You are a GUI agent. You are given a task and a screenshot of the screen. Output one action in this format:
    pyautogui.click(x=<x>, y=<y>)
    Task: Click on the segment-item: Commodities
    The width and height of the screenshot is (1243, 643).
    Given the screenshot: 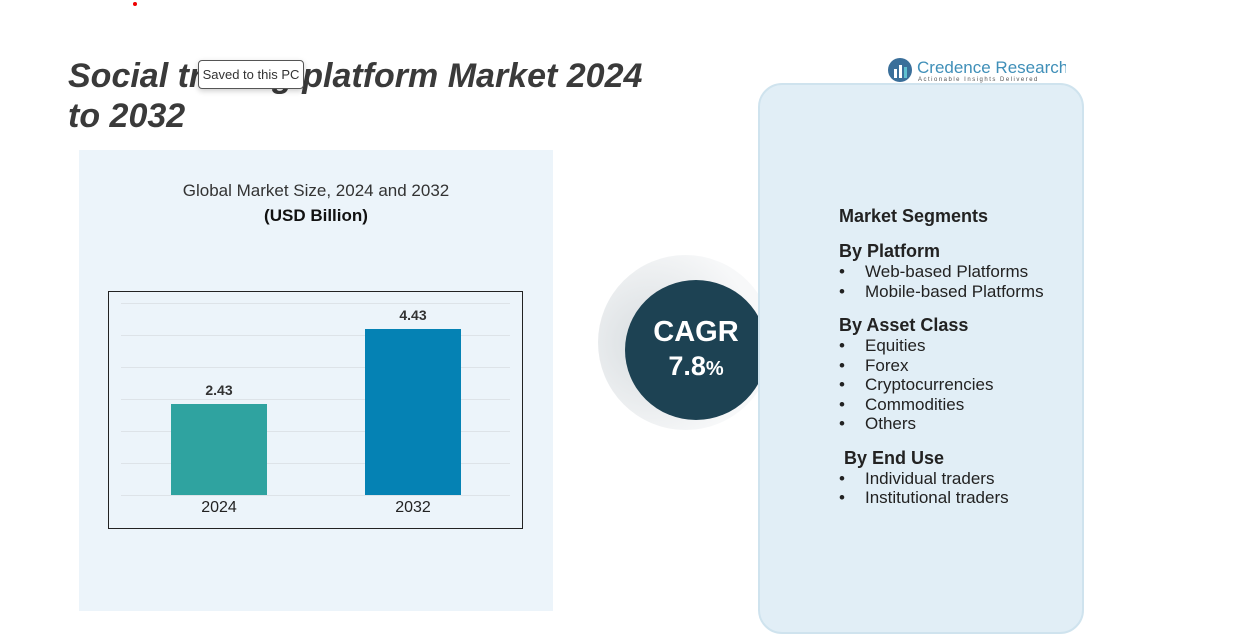 What is the action you would take?
    pyautogui.click(x=941, y=405)
    